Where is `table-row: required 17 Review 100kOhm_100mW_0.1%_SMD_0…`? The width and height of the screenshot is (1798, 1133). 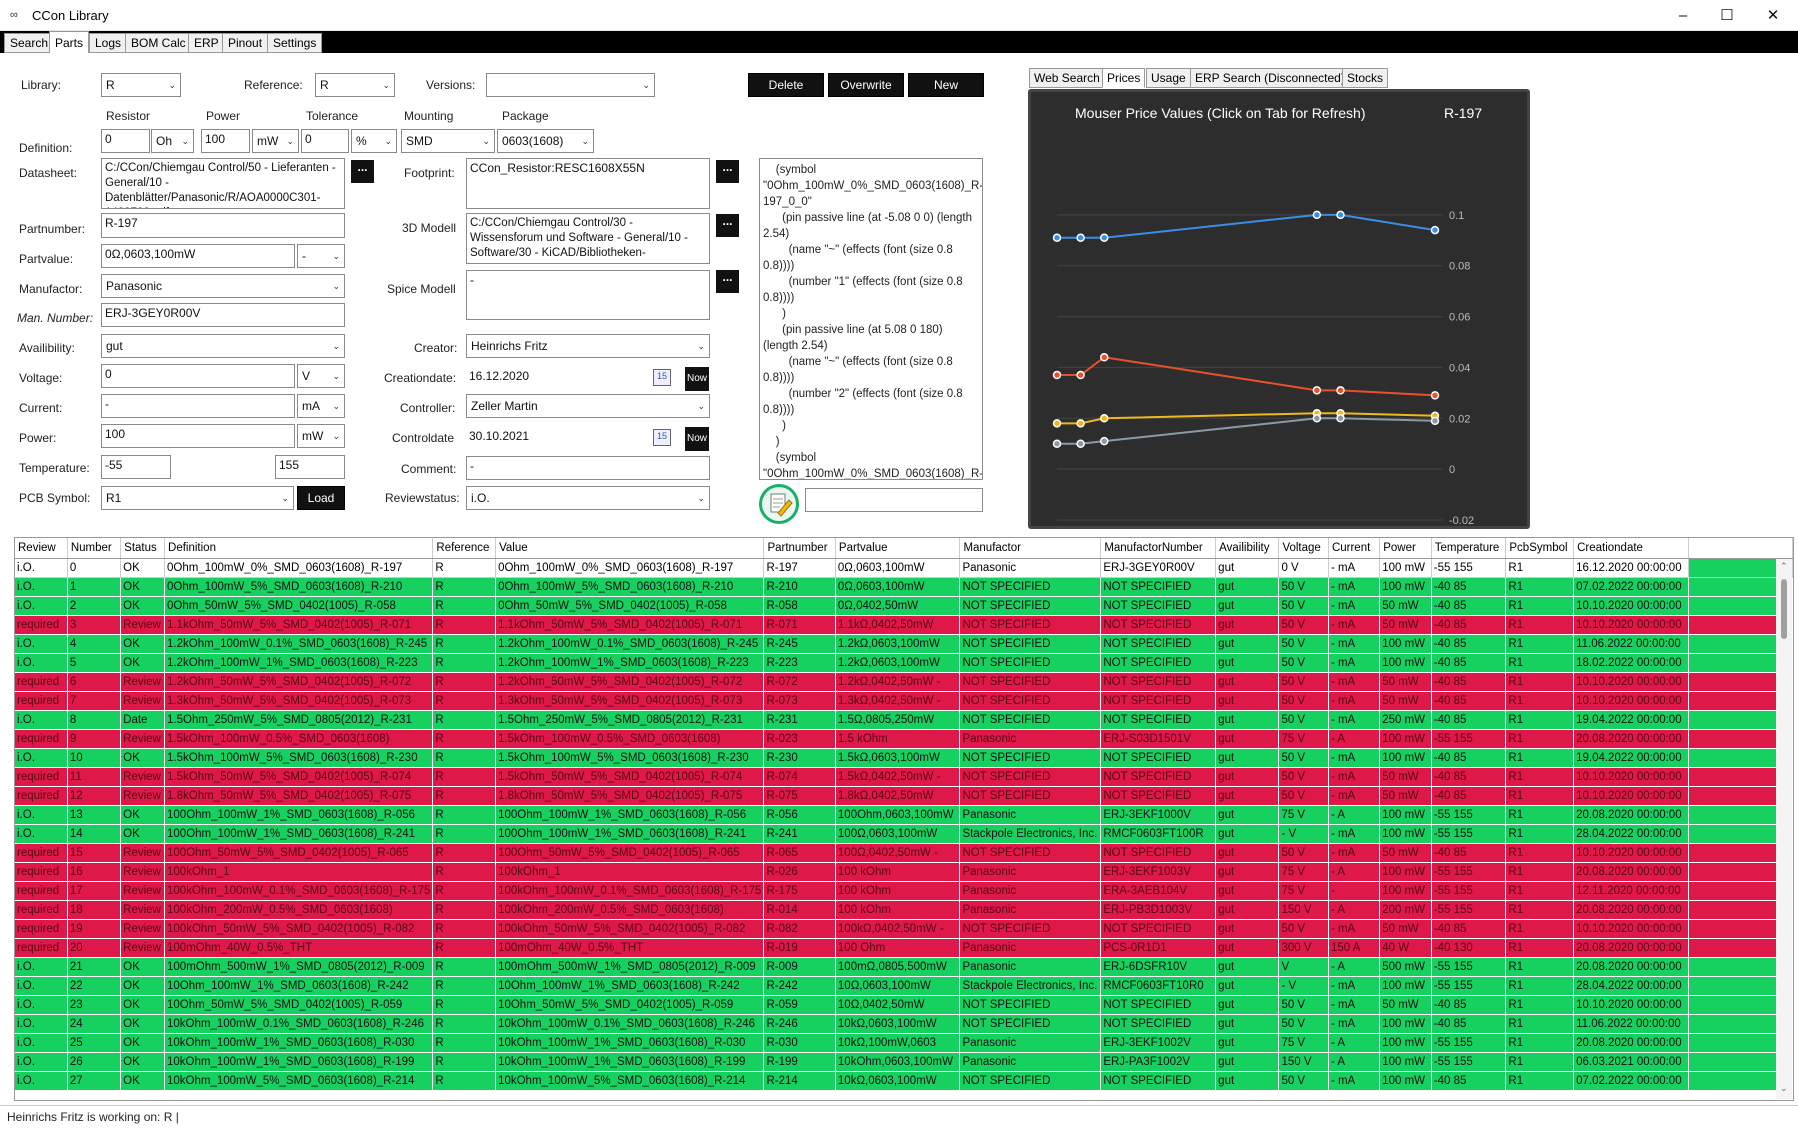
table-row: required 17 Review 100kOhm_100mW_0.1%_SMD_0… is located at coordinates (904, 891).